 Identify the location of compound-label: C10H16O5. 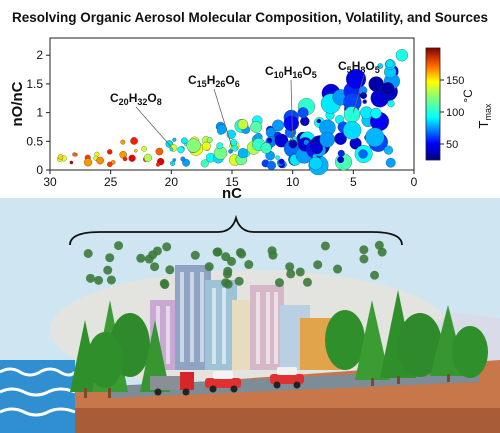
(291, 72).